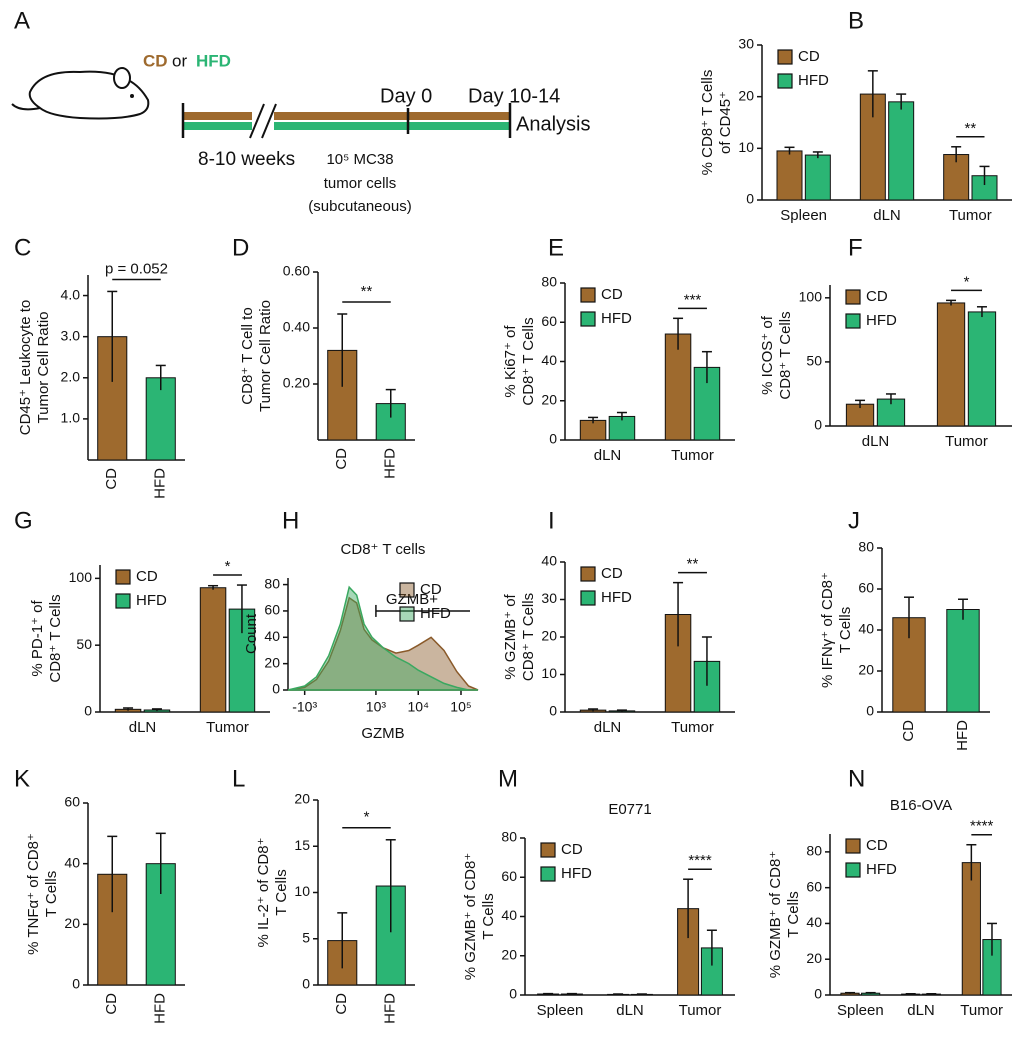 Image resolution: width=1024 pixels, height=1050 pixels. Describe the element at coordinates (122, 78) in the screenshot. I see `mouse-ear` at that location.